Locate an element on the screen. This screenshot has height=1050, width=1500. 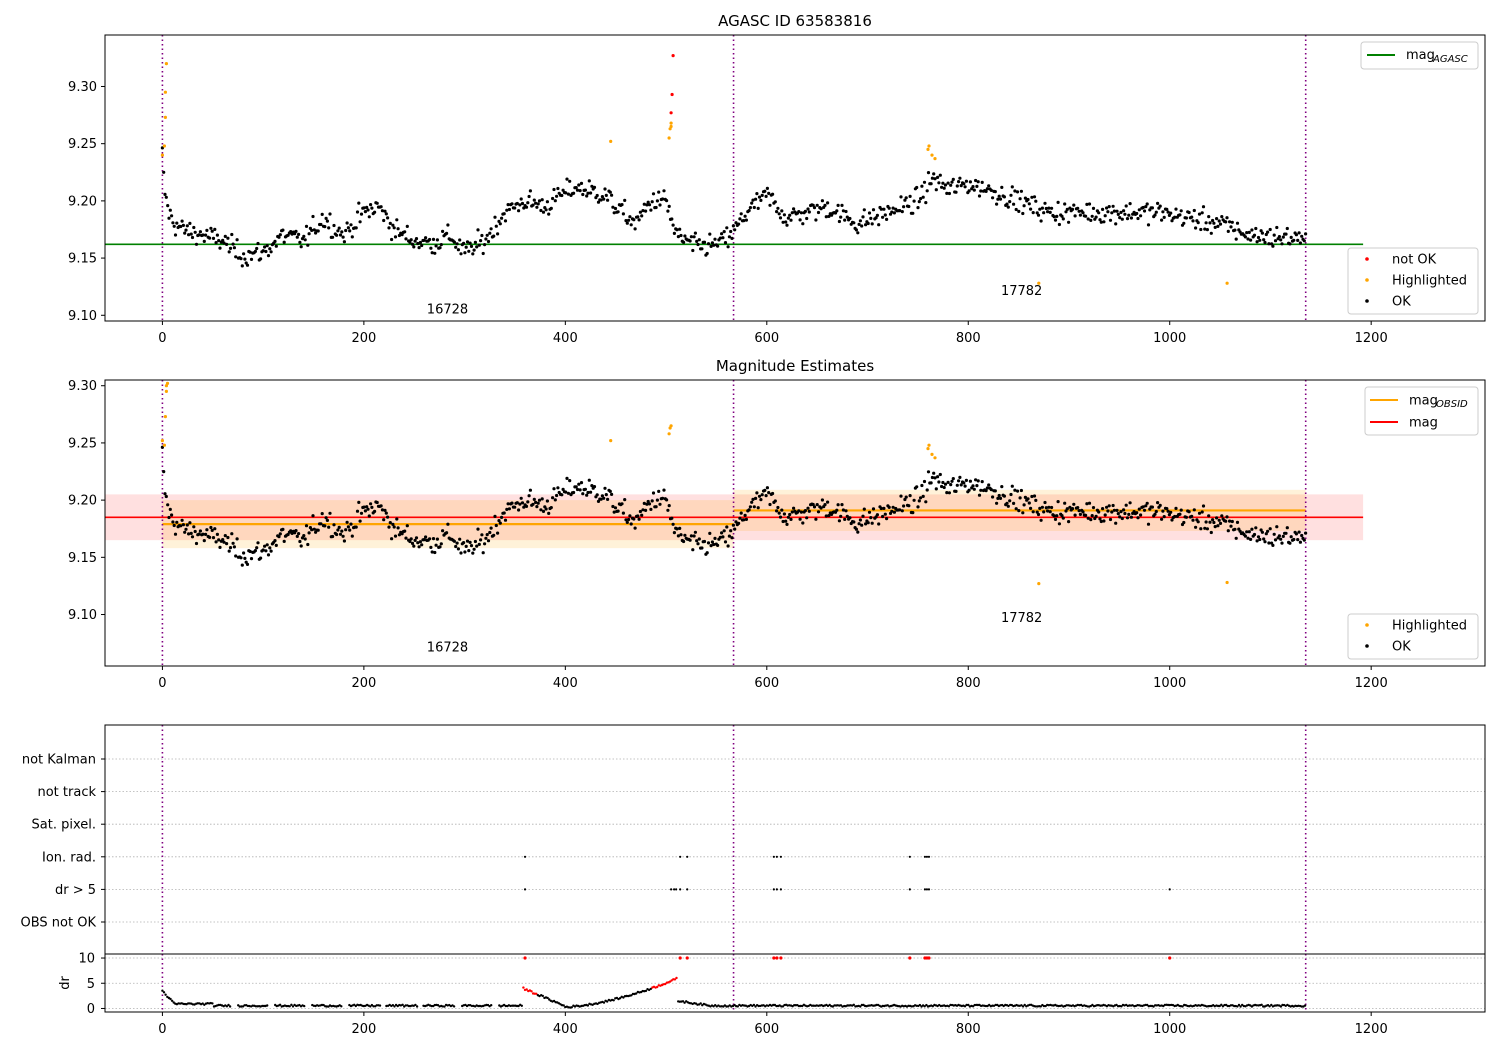
legend-point-swatch is located at coordinates (1367, 646).